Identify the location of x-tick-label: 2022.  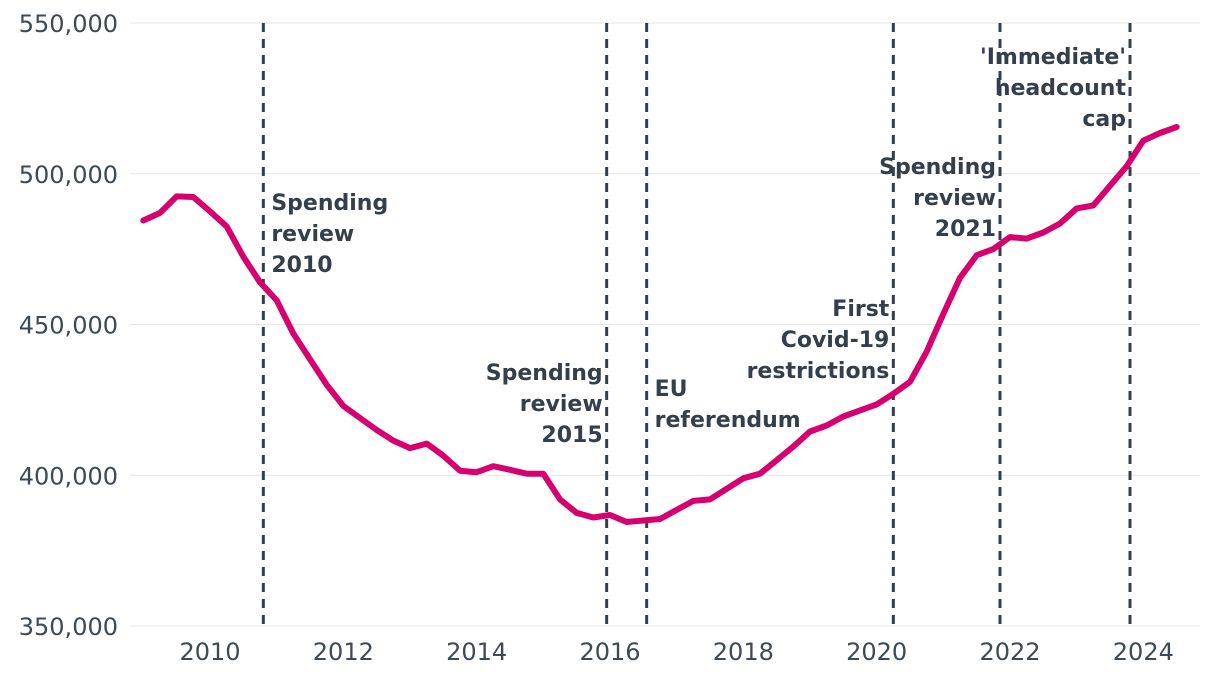
(1009, 652).